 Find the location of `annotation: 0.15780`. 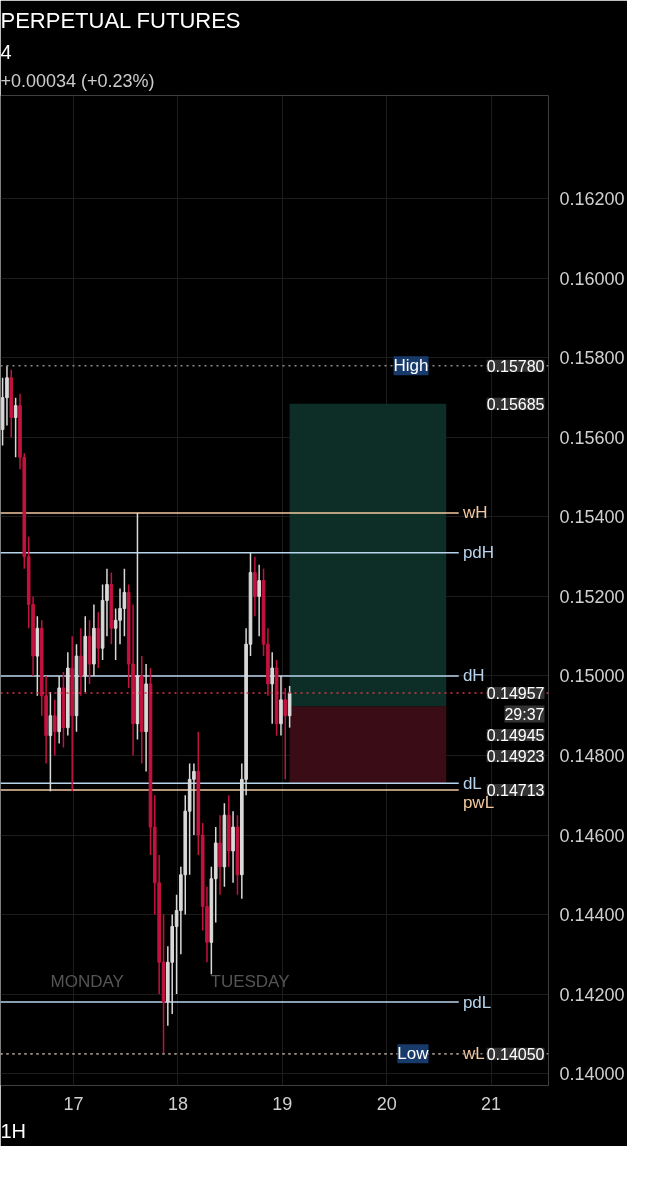

annotation: 0.15780 is located at coordinates (515, 366).